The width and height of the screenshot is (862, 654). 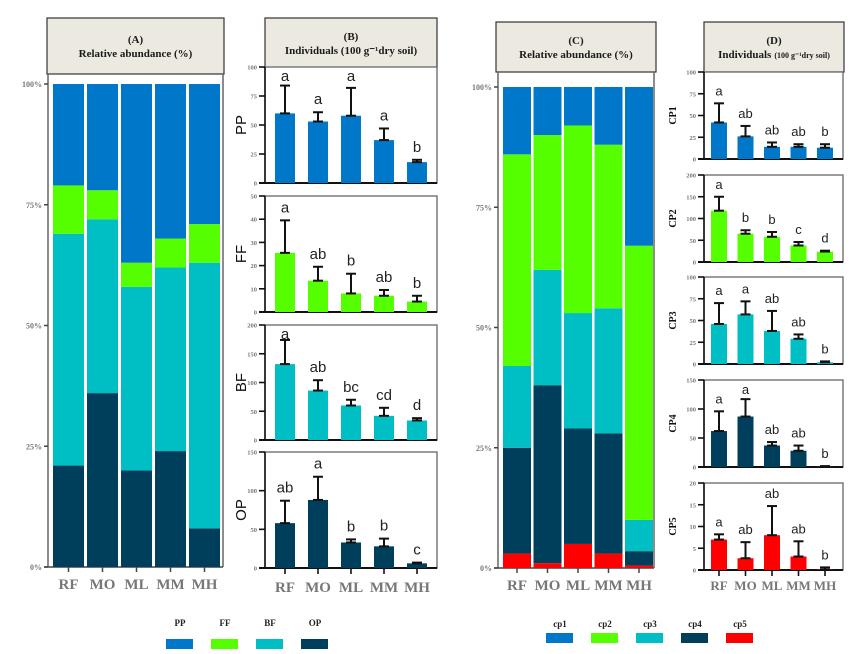 What do you see at coordinates (315, 623) in the screenshot?
I see `legend-label: OP` at bounding box center [315, 623].